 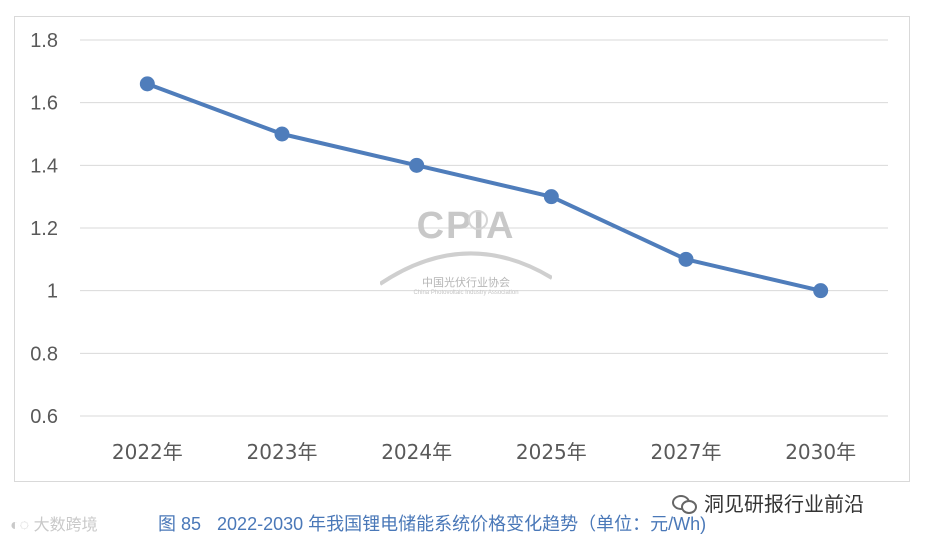 I want to click on y-tick-label: 0.6, so click(x=44, y=417).